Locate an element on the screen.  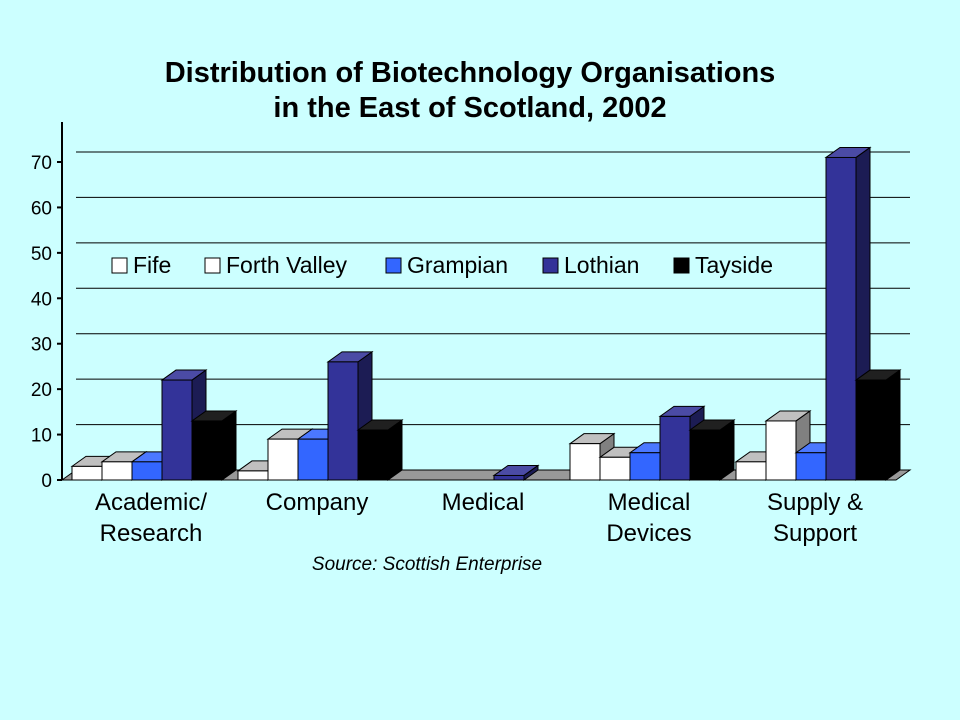
legend-label: Grampian is located at coordinates (457, 265).